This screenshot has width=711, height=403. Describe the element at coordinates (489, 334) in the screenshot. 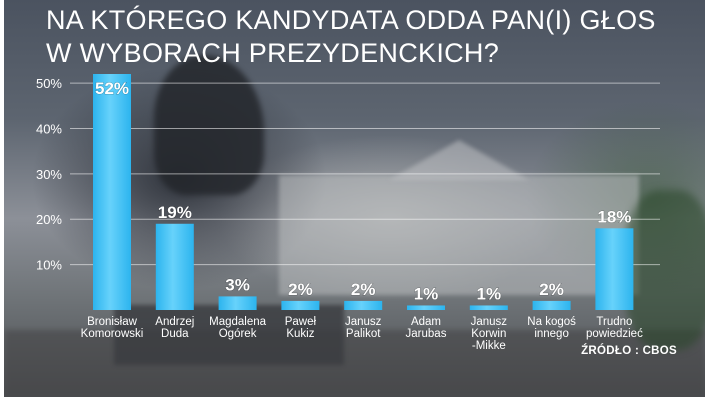

I see `category-label: Janusz Korwin -Mikke` at that location.